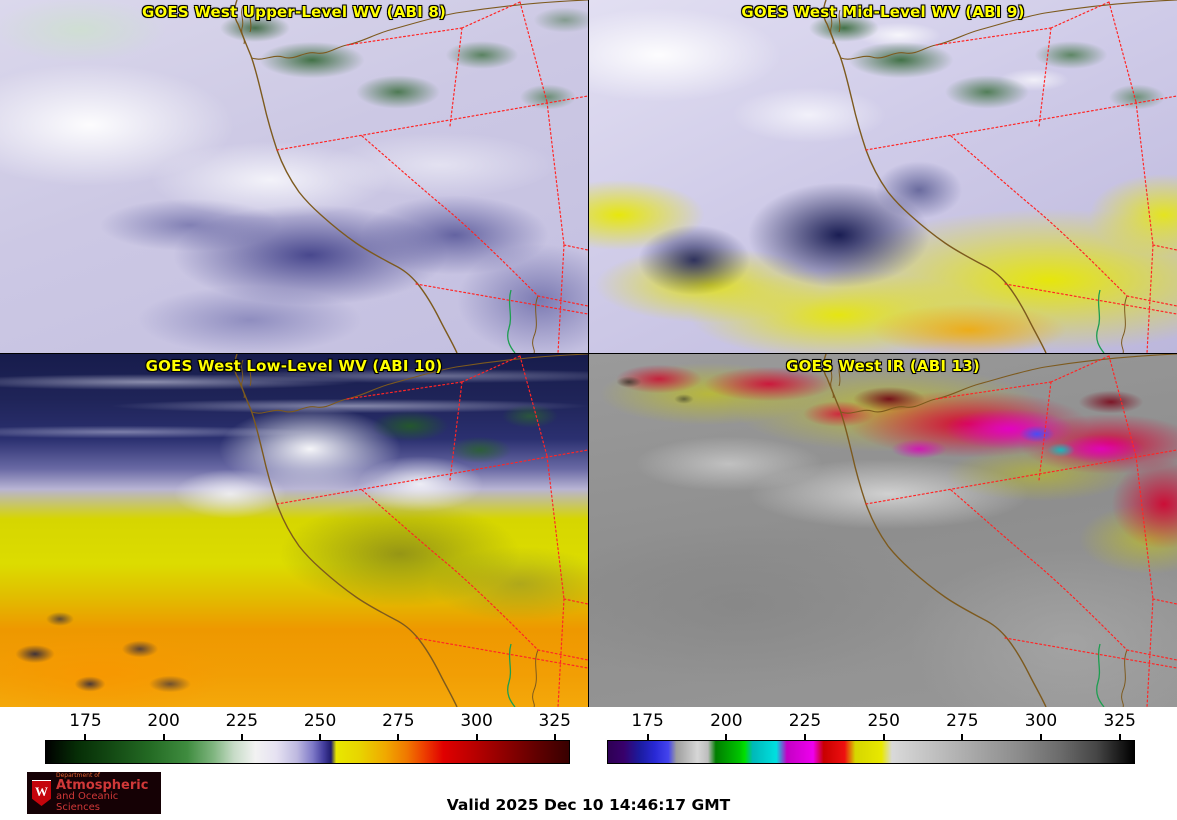  Describe the element at coordinates (308, 739) in the screenshot. I see `wv-colorbar: 175 200 225 250 275 300 325` at that location.